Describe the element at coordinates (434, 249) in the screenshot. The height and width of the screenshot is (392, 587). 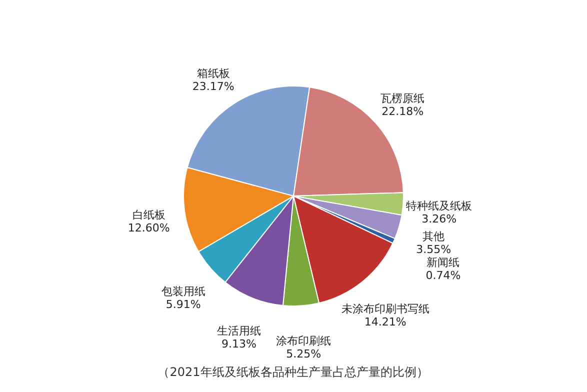
I see `data-label: 3.55%` at that location.